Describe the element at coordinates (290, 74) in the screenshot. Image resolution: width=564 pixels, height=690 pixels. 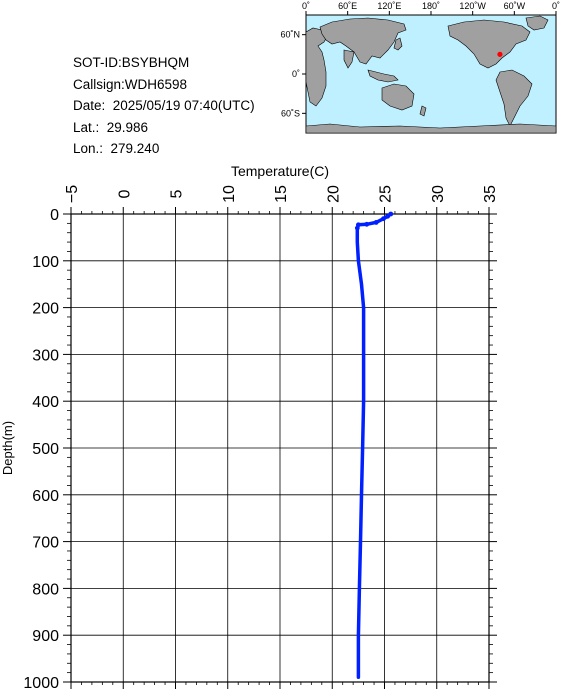
I see `map-latitude-labels: 60˚N 0˚ 60˚S` at that location.